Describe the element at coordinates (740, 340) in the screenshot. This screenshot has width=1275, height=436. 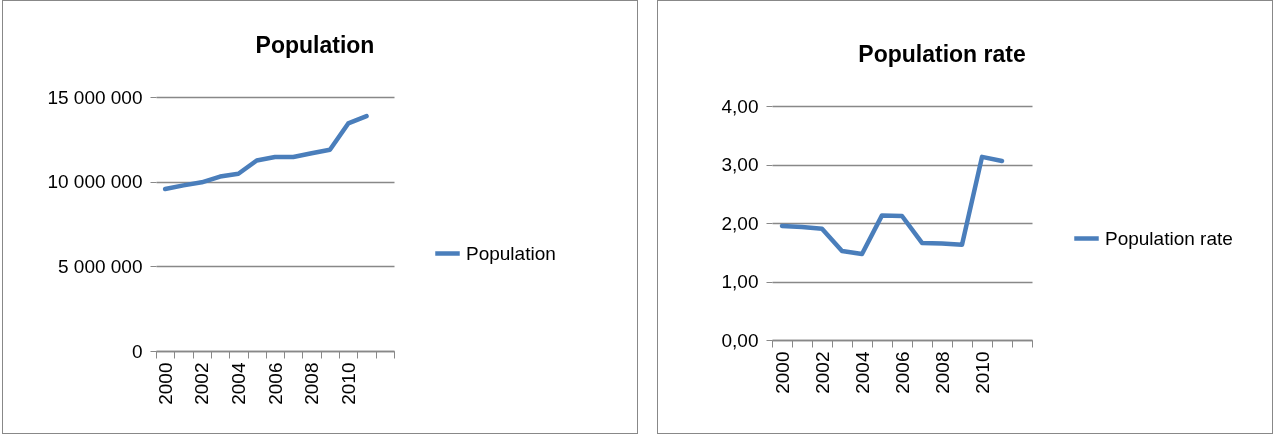
I see `y-tick-label: 0,00` at that location.